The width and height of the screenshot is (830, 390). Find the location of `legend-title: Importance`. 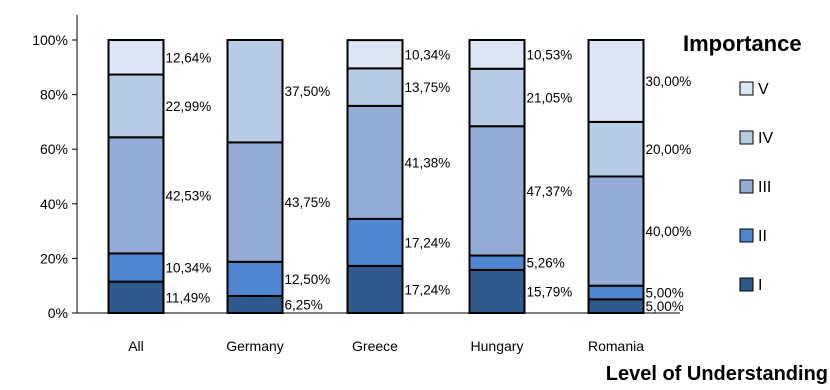

legend-title: Importance is located at coordinates (742, 43).